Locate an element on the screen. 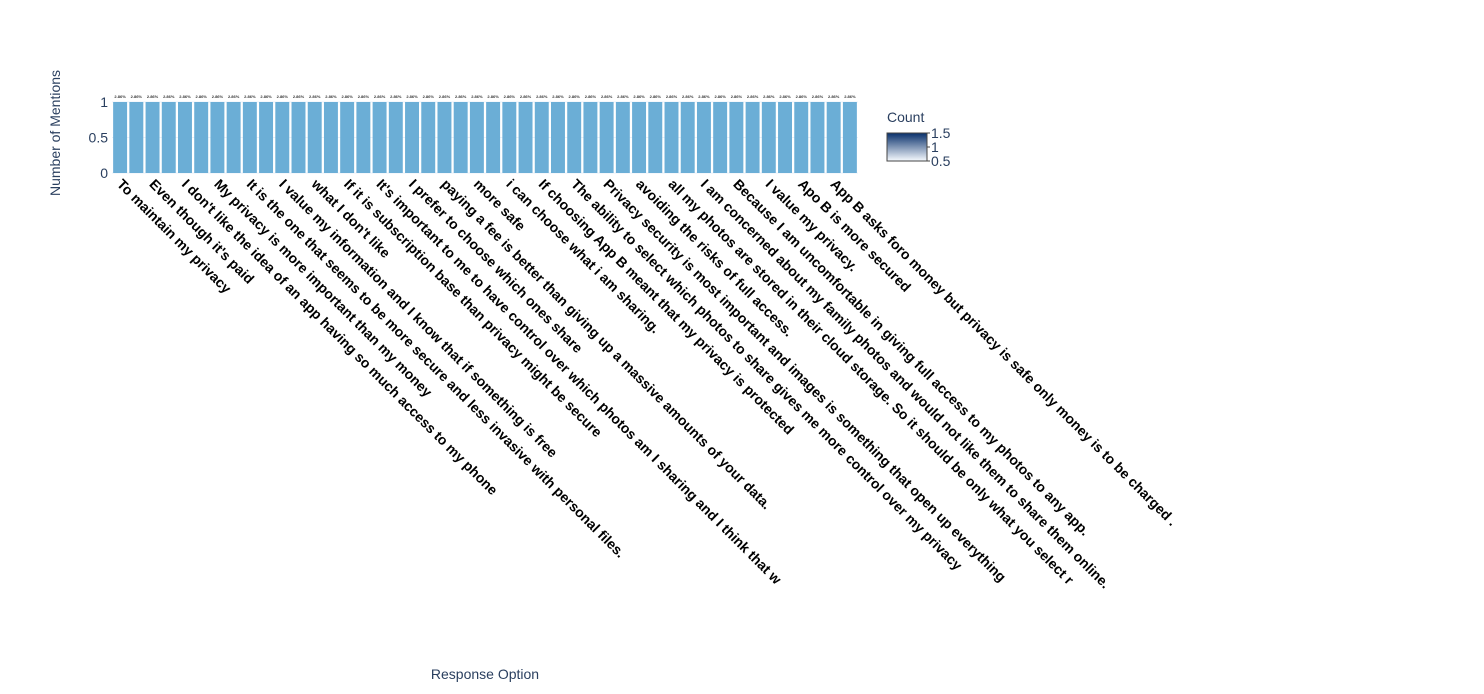 The height and width of the screenshot is (694, 1484). y-tick-label: 0.5 is located at coordinates (99, 138).